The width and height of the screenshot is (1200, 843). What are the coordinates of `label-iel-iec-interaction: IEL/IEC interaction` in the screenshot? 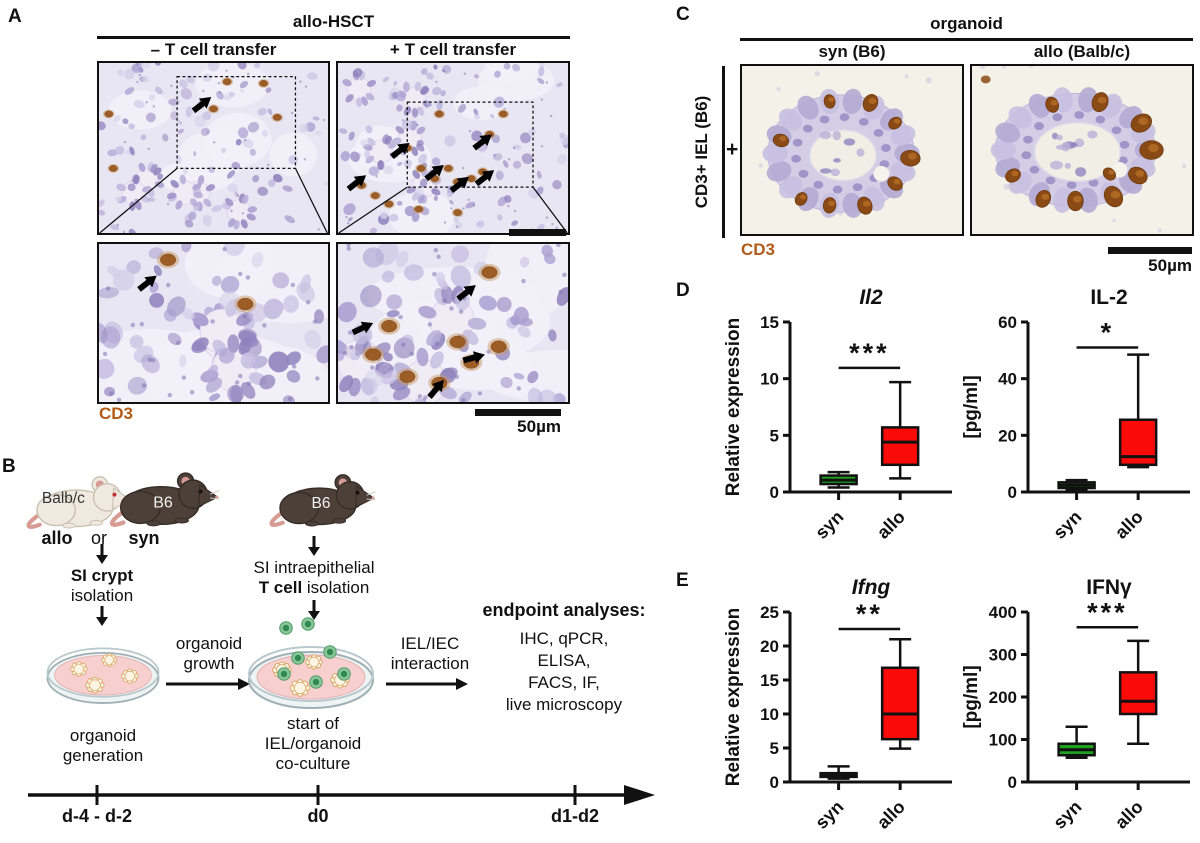 It's located at (430, 653).